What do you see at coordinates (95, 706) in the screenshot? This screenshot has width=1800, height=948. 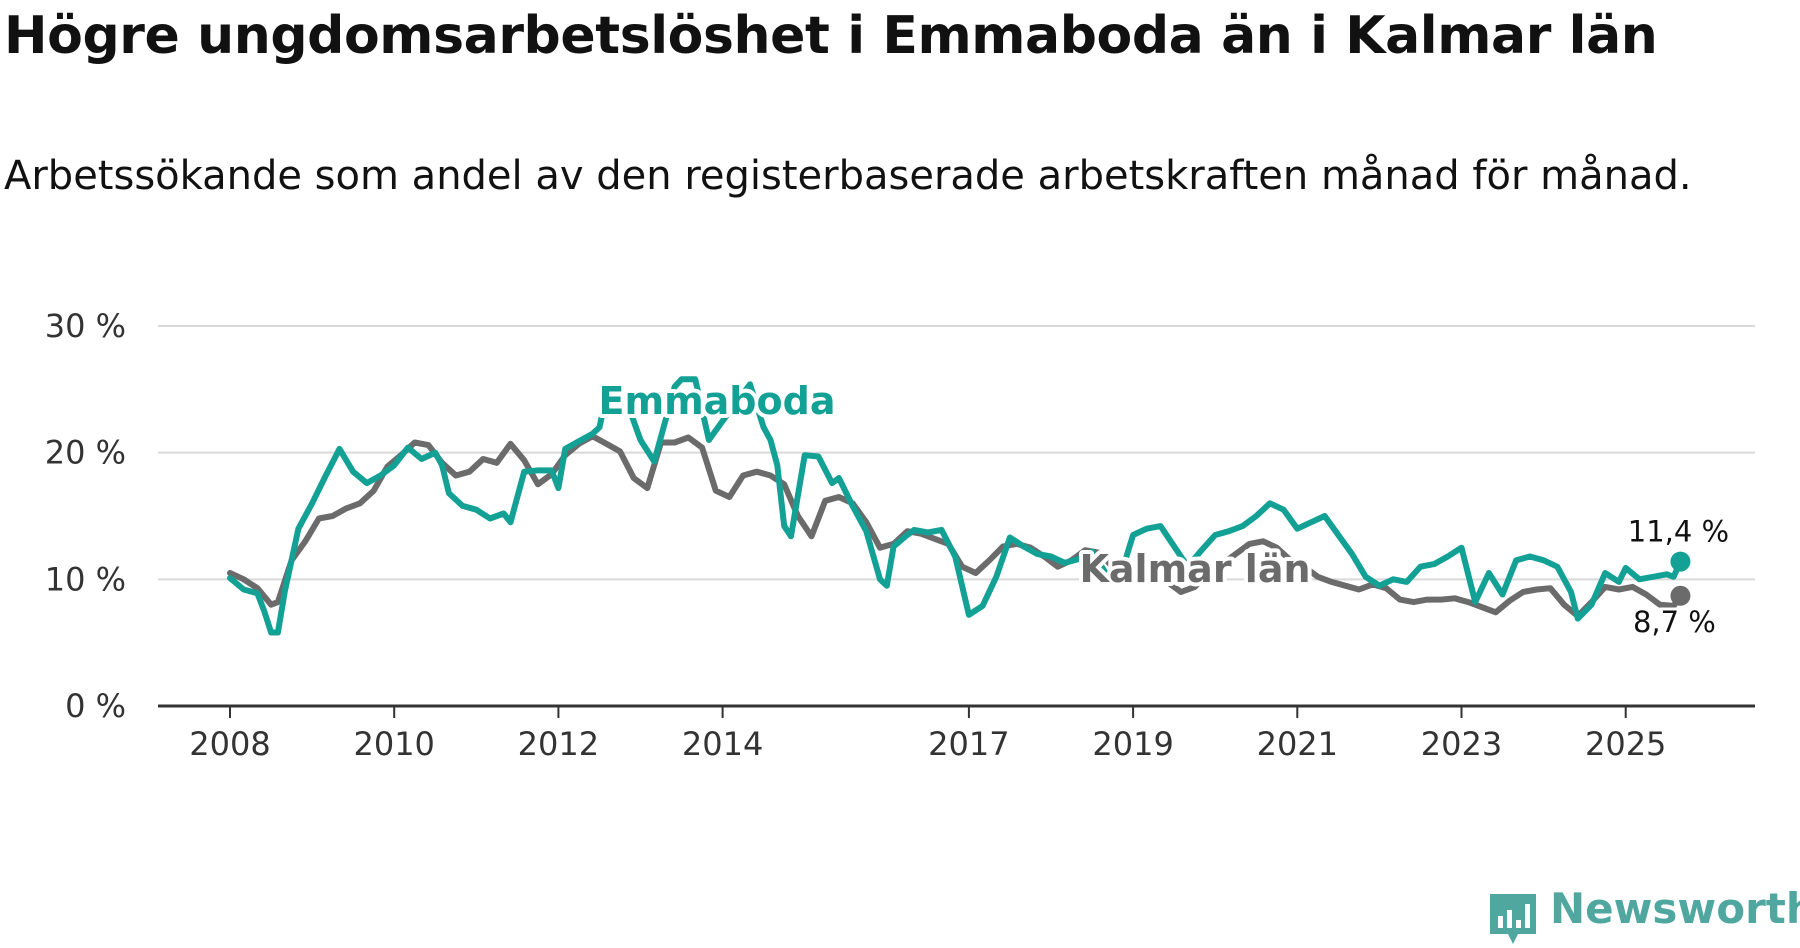 I see `y-tick-label: 0 %` at bounding box center [95, 706].